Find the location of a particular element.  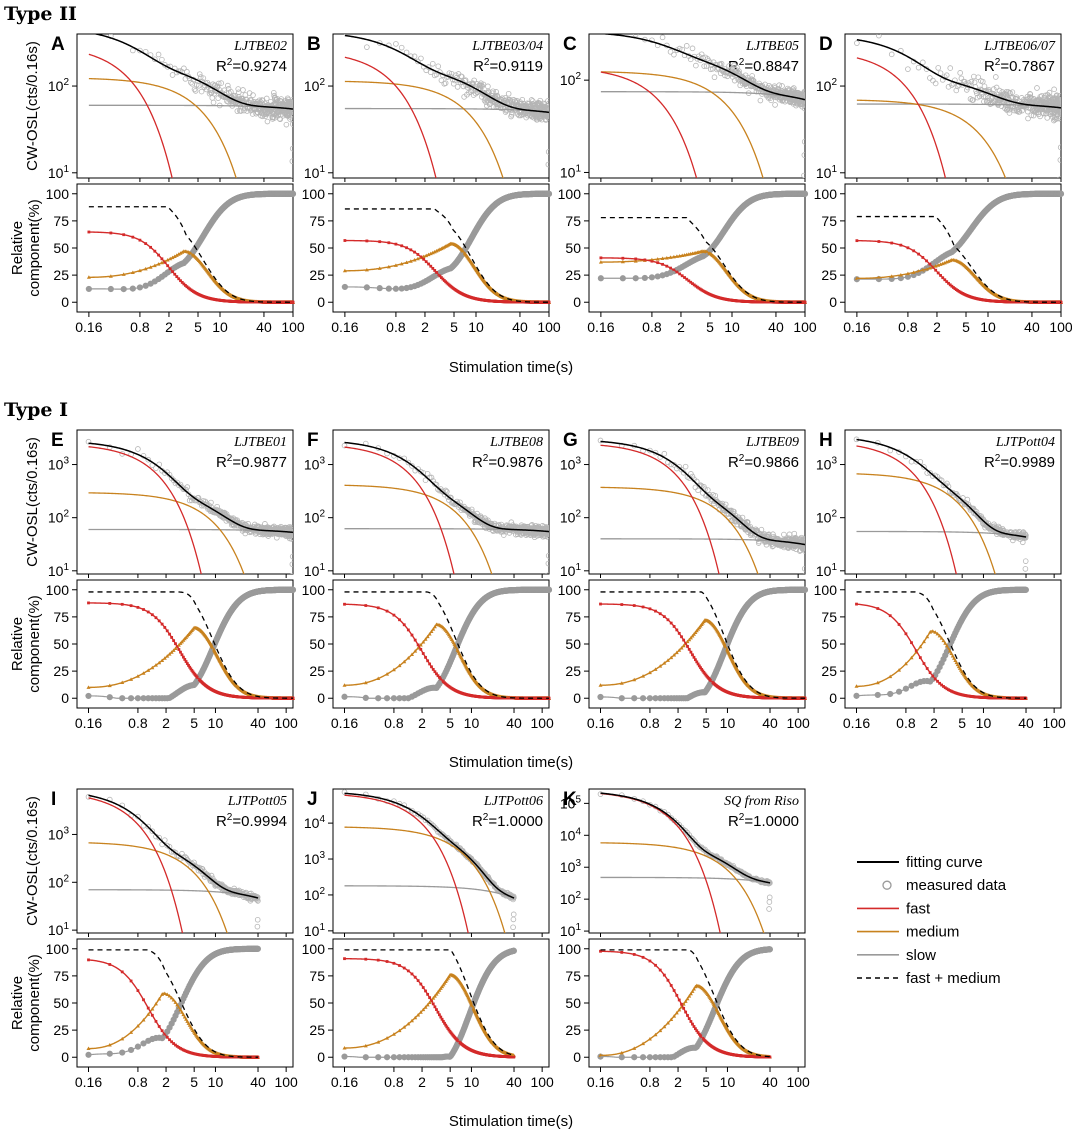

r2-value: R2=0.7867 is located at coordinates (1019, 66).